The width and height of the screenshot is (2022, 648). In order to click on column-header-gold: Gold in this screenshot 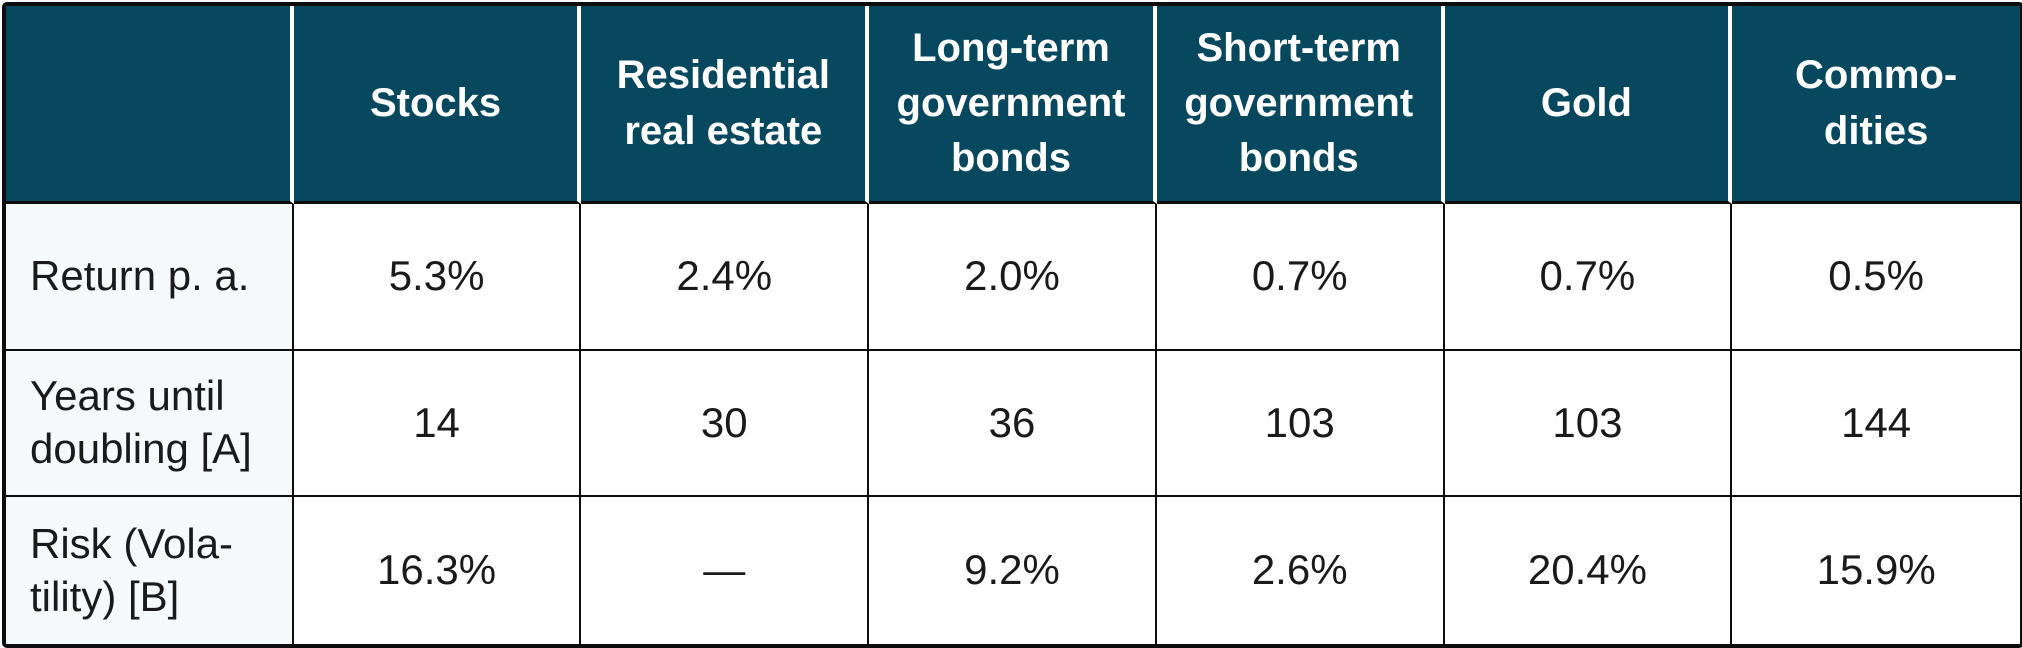, I will do `click(1588, 105)`.